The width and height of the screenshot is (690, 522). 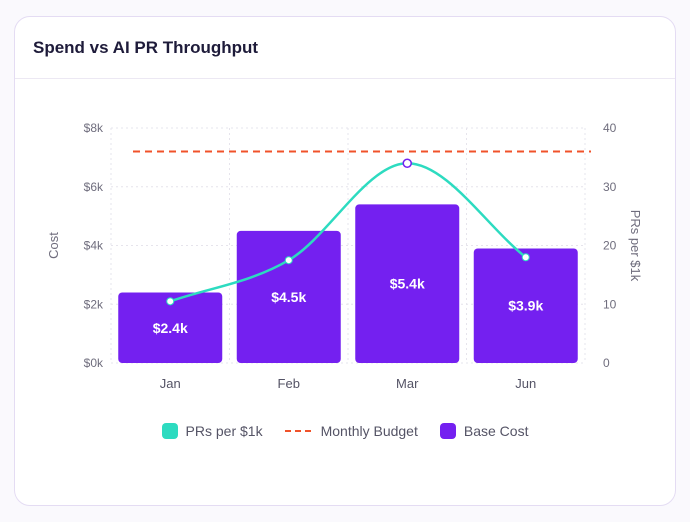 What do you see at coordinates (289, 383) in the screenshot?
I see `x-tick-label: Feb` at bounding box center [289, 383].